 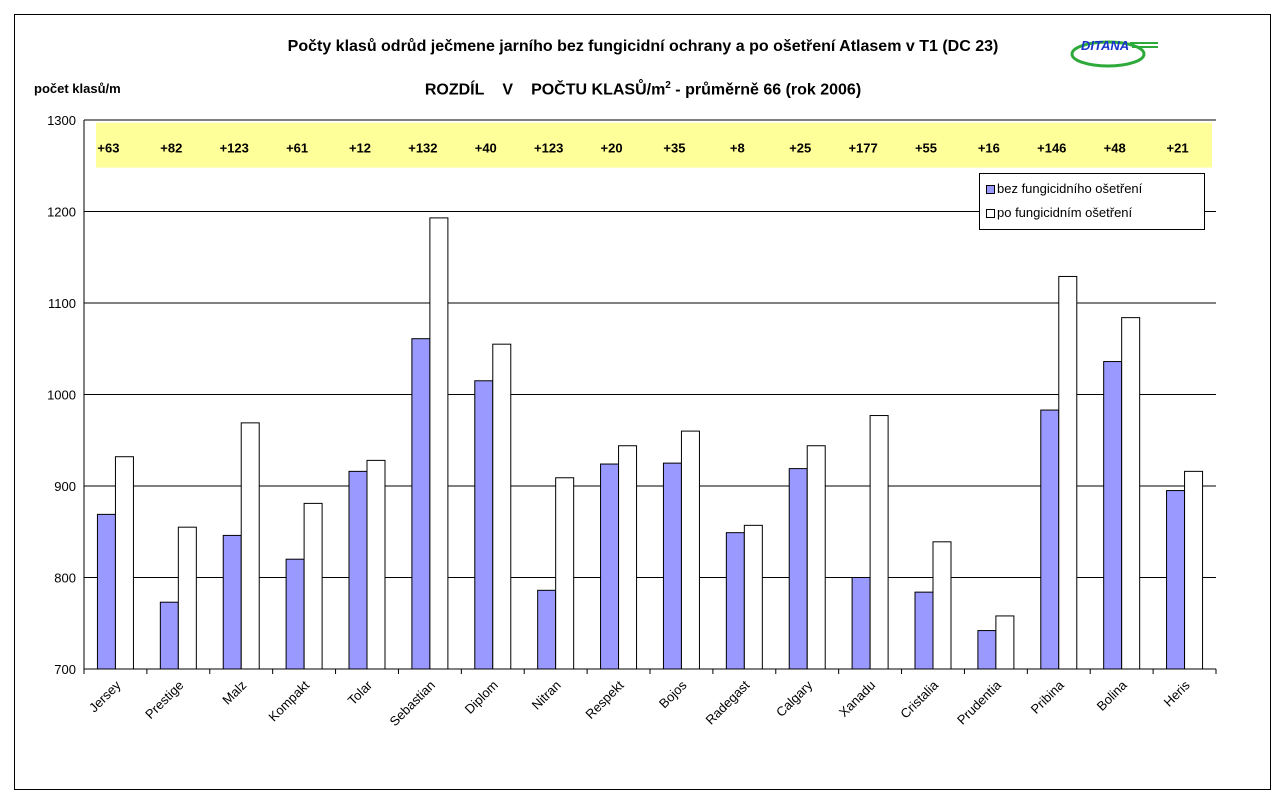 I want to click on legend-label-series1: bez fungicidního ošetření, so click(x=1070, y=188).